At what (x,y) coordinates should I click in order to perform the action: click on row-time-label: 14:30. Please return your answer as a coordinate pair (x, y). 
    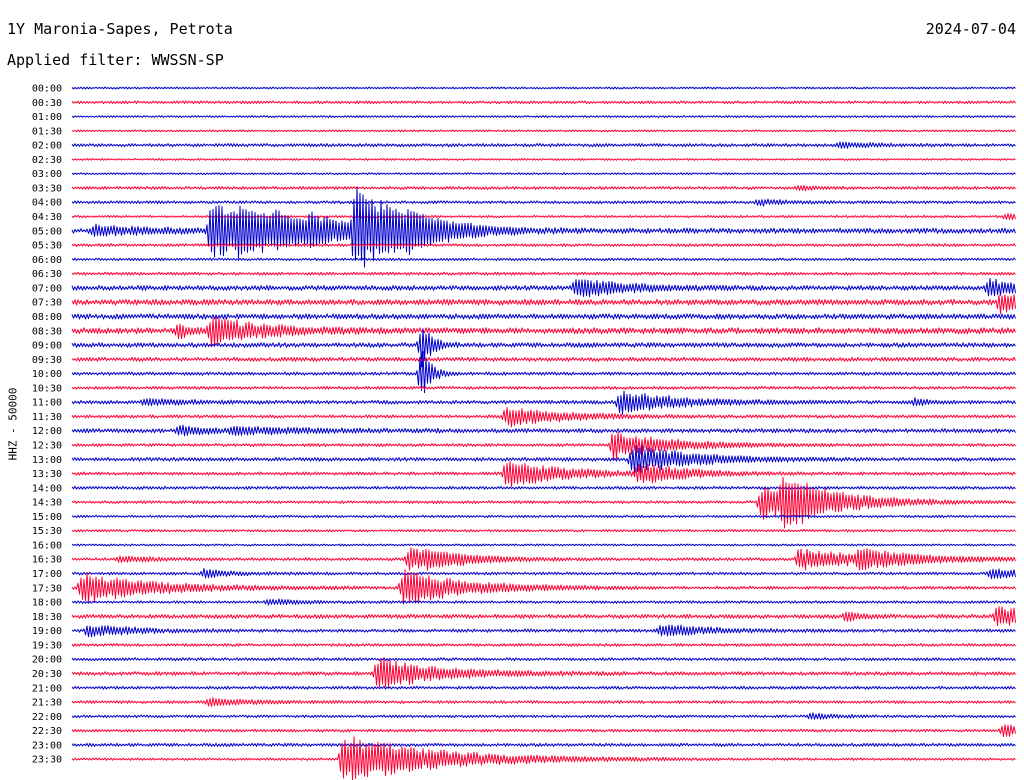
    Looking at the image, I should click on (47, 503).